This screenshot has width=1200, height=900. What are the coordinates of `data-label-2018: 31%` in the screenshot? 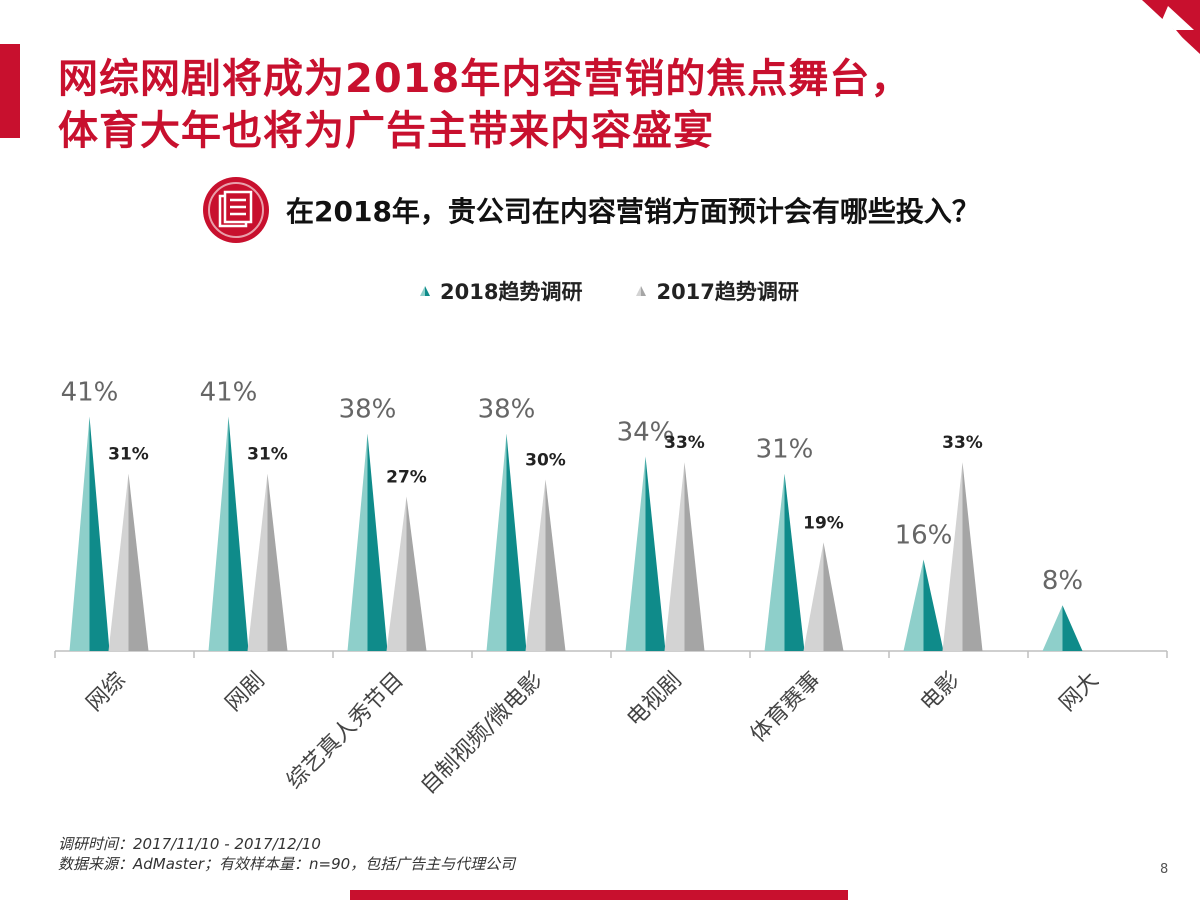 It's located at (785, 450).